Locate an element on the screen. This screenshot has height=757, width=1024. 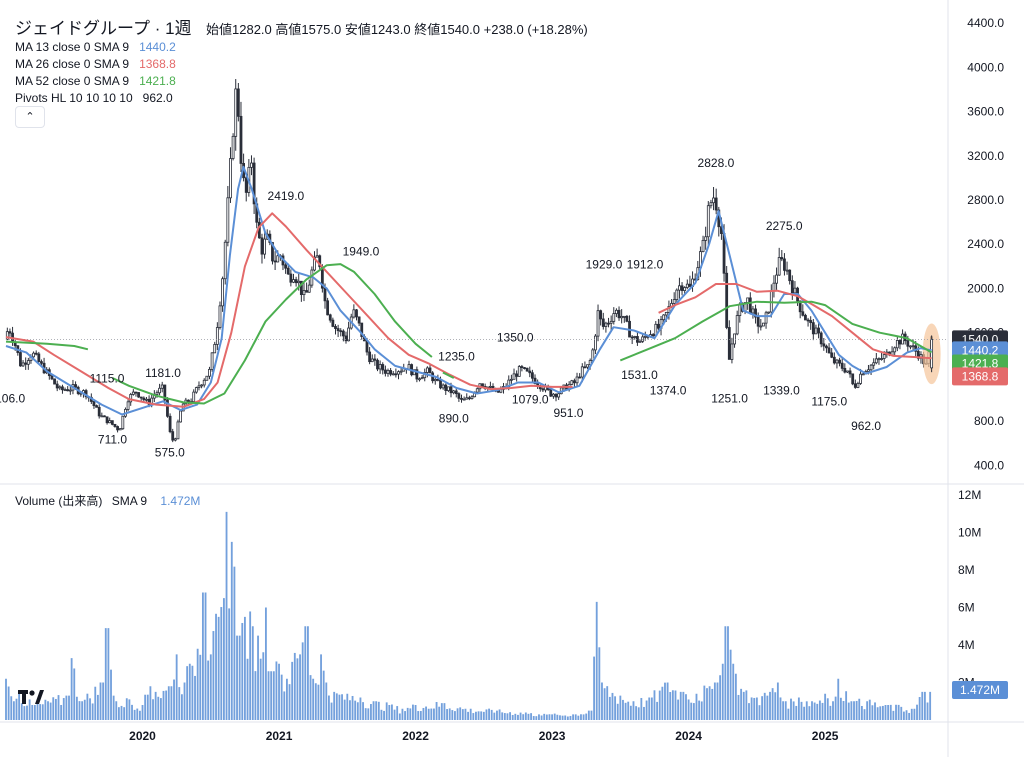
collapse-legend-button: ⌃ is located at coordinates (30, 117).